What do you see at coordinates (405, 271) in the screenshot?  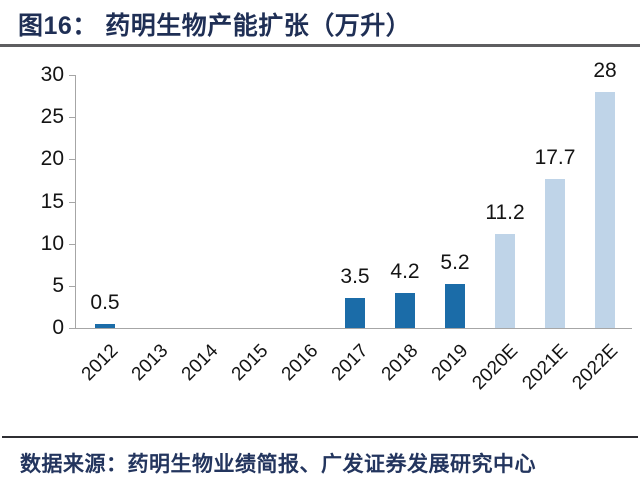 I see `value-label-2018: 4.2` at bounding box center [405, 271].